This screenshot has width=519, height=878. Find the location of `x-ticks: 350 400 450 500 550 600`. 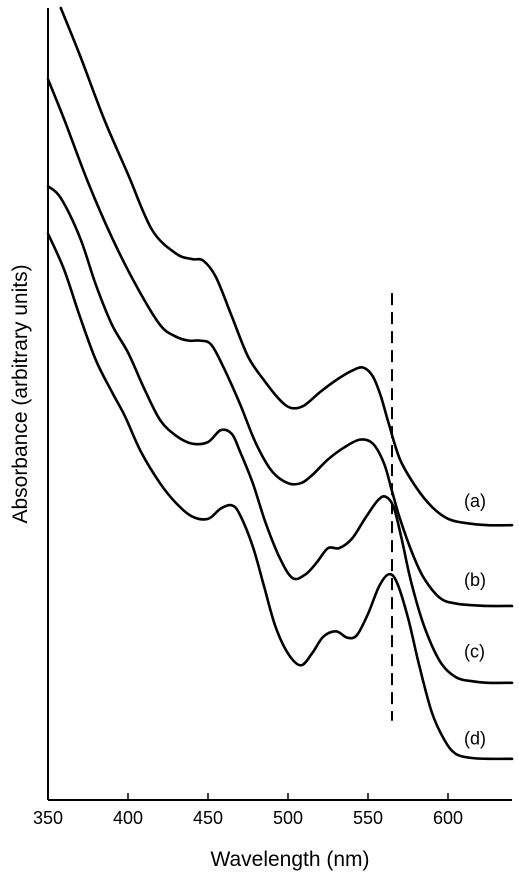

x-ticks: 350 400 450 500 550 600 is located at coordinates (248, 810).